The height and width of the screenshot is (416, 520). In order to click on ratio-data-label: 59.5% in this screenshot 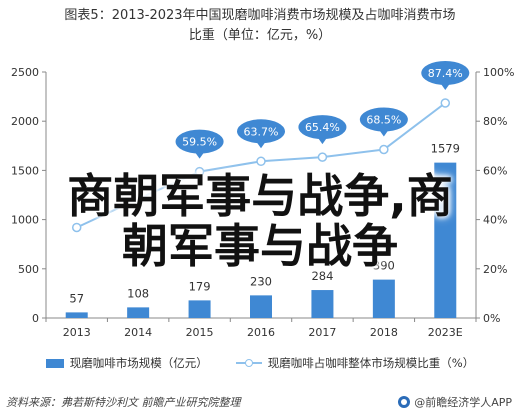, I will do `click(199, 142)`.